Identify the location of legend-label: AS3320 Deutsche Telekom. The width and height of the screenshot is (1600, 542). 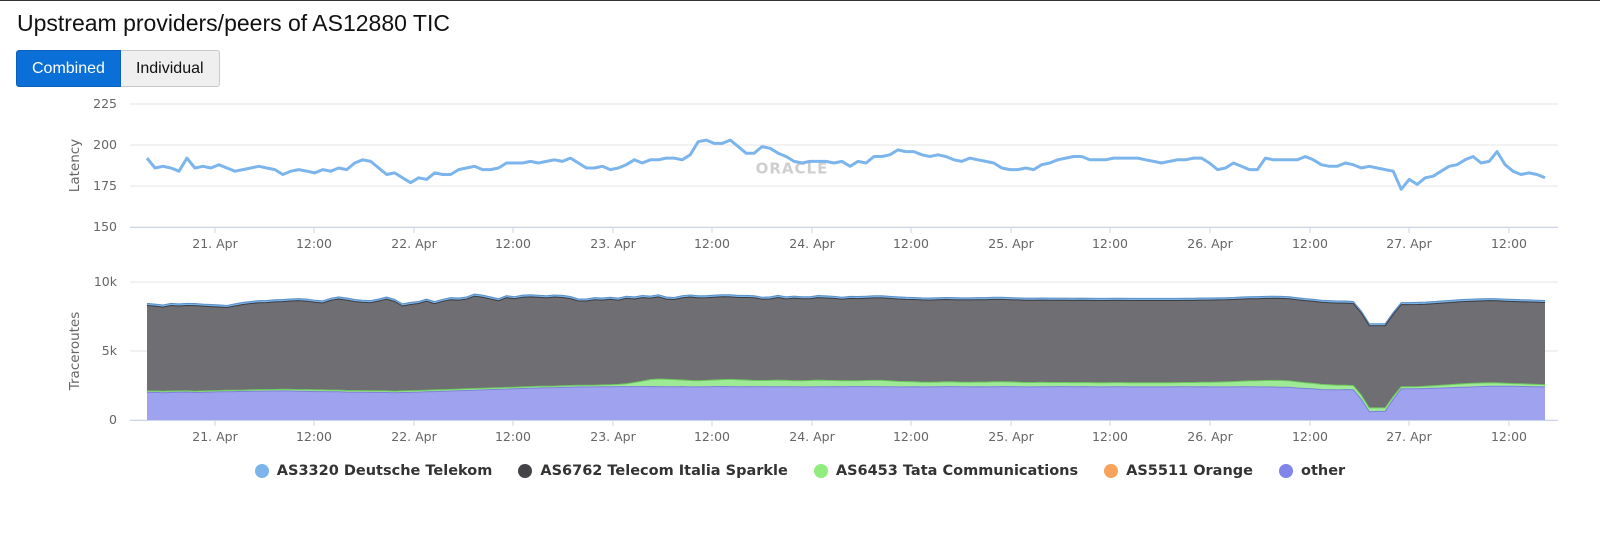
(384, 471).